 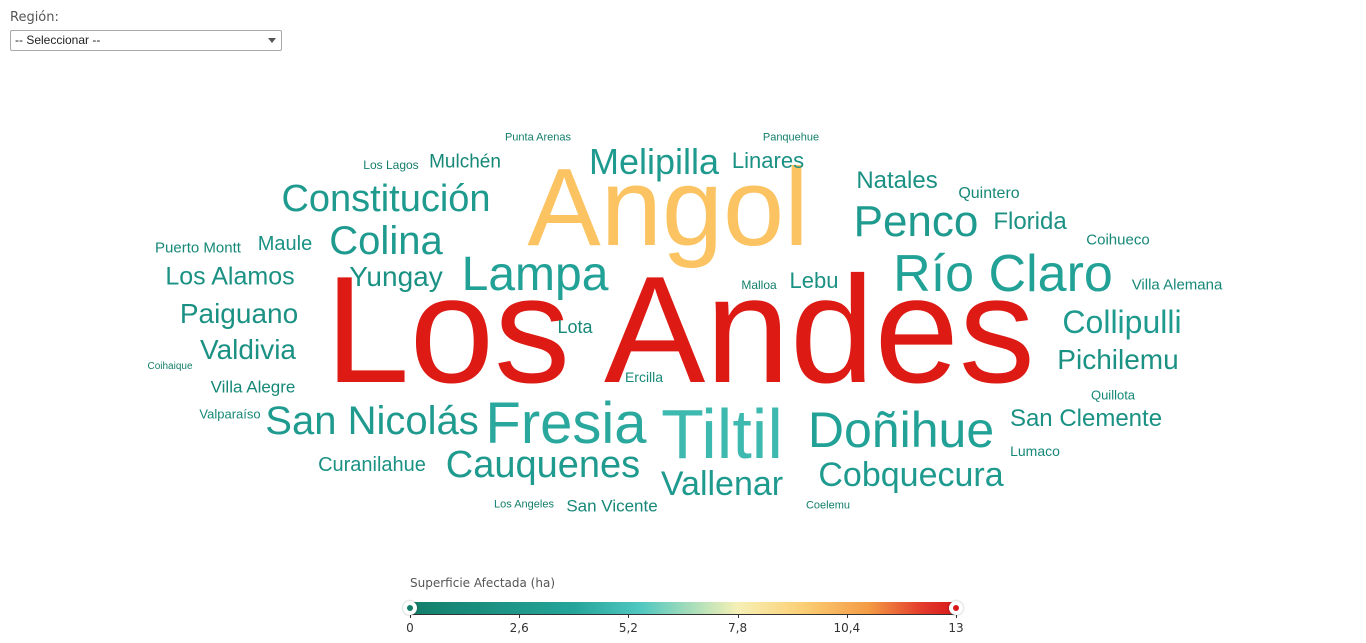 I want to click on word-fresia: Fresia, so click(x=566, y=423).